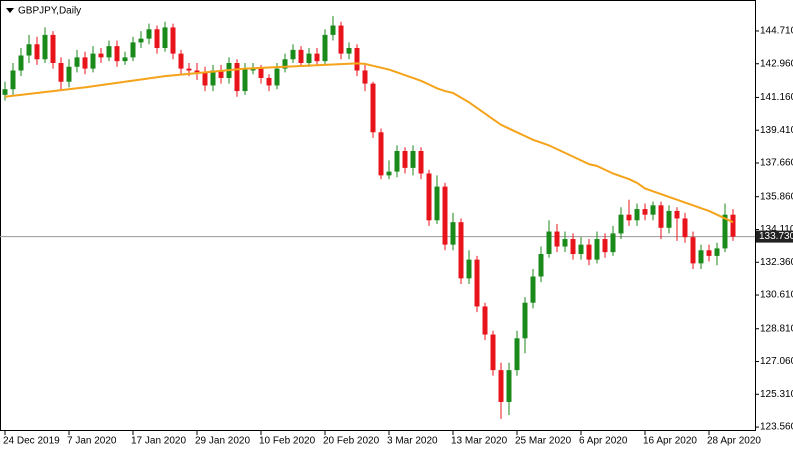 The height and width of the screenshot is (451, 793). Describe the element at coordinates (92, 441) in the screenshot. I see `x-tick-label: 7 Jan 2020` at that location.